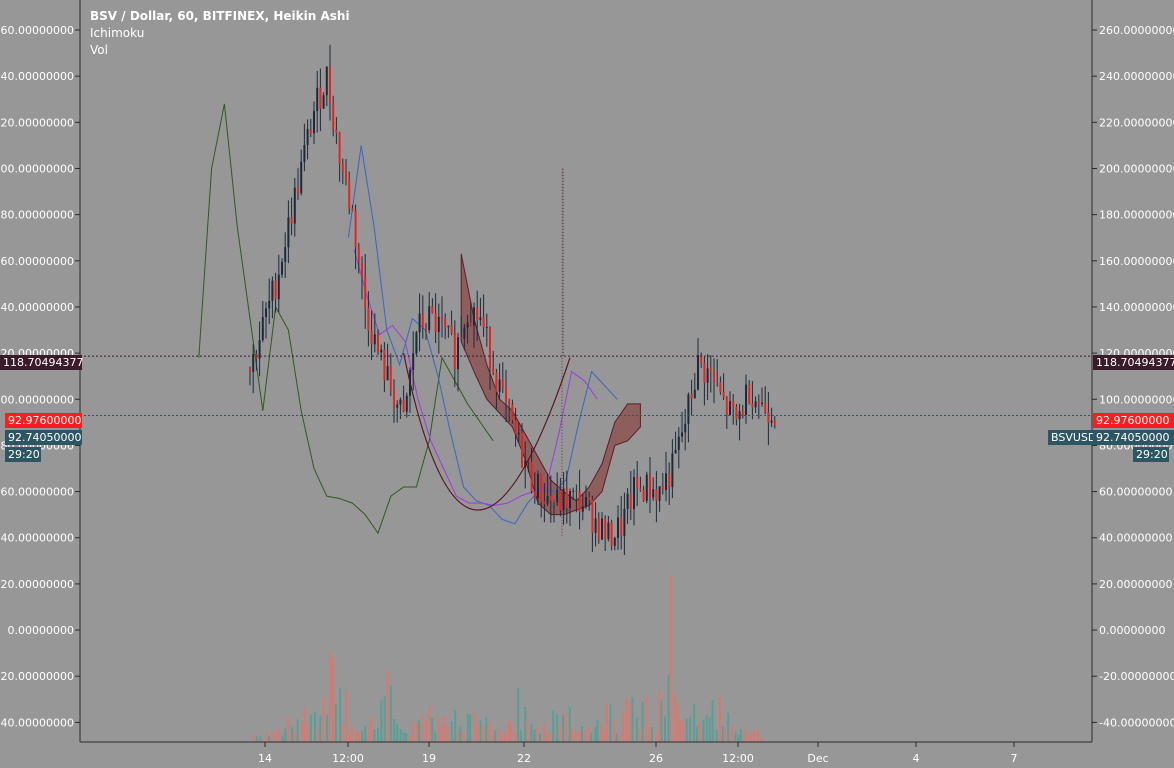  What do you see at coordinates (43, 420) in the screenshot?
I see `last-price-label-left: 92.97600000` at bounding box center [43, 420].